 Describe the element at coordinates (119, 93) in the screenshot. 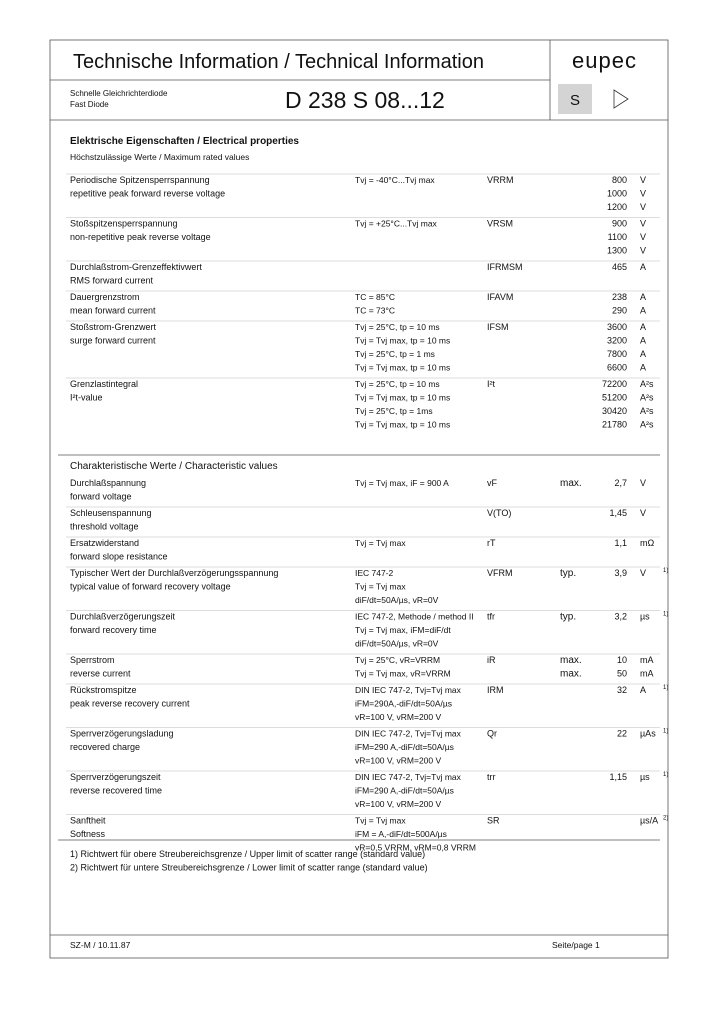

I see `type-de: Schnelle Gleichrichterdiode` at that location.